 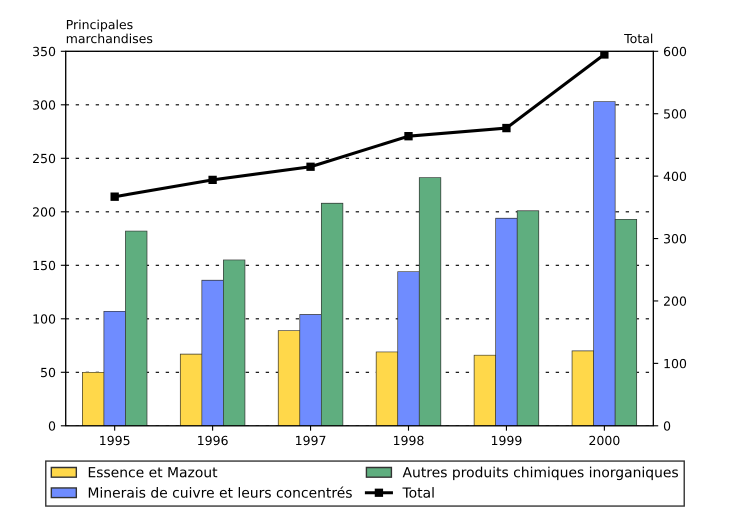 What do you see at coordinates (675, 239) in the screenshot?
I see `y2-tick-label: 300` at bounding box center [675, 239].